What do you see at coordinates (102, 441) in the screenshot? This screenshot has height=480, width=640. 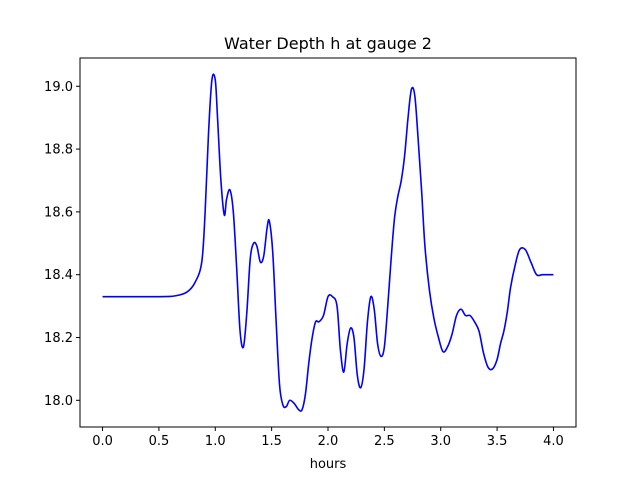 I see `x-tick-label: 0.0` at bounding box center [102, 441].